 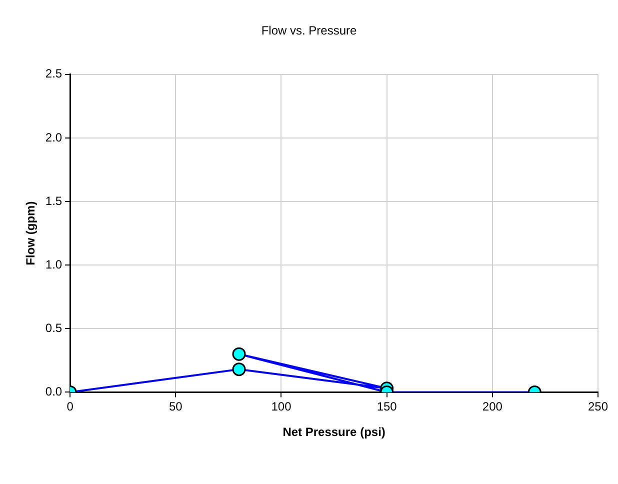 I want to click on x-tick-label: 50, so click(x=175, y=407).